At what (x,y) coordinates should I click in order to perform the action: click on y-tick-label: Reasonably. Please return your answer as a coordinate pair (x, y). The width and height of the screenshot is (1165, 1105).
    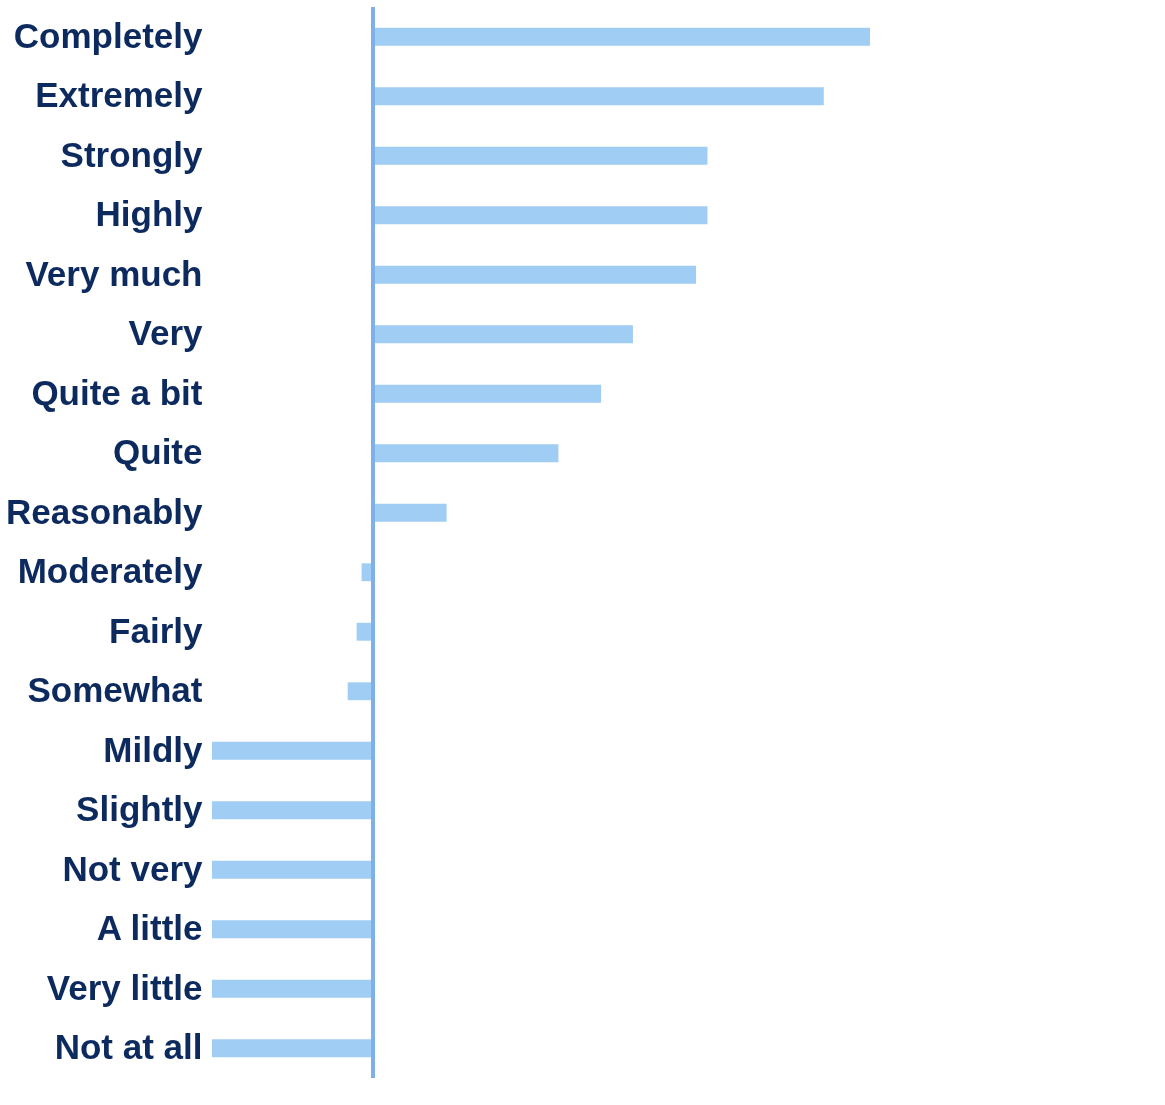
    Looking at the image, I should click on (105, 511).